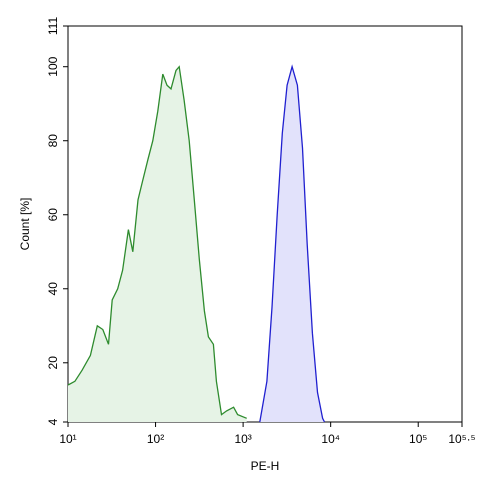  What do you see at coordinates (265, 466) in the screenshot?
I see `x-axis-label: PE-H` at bounding box center [265, 466].